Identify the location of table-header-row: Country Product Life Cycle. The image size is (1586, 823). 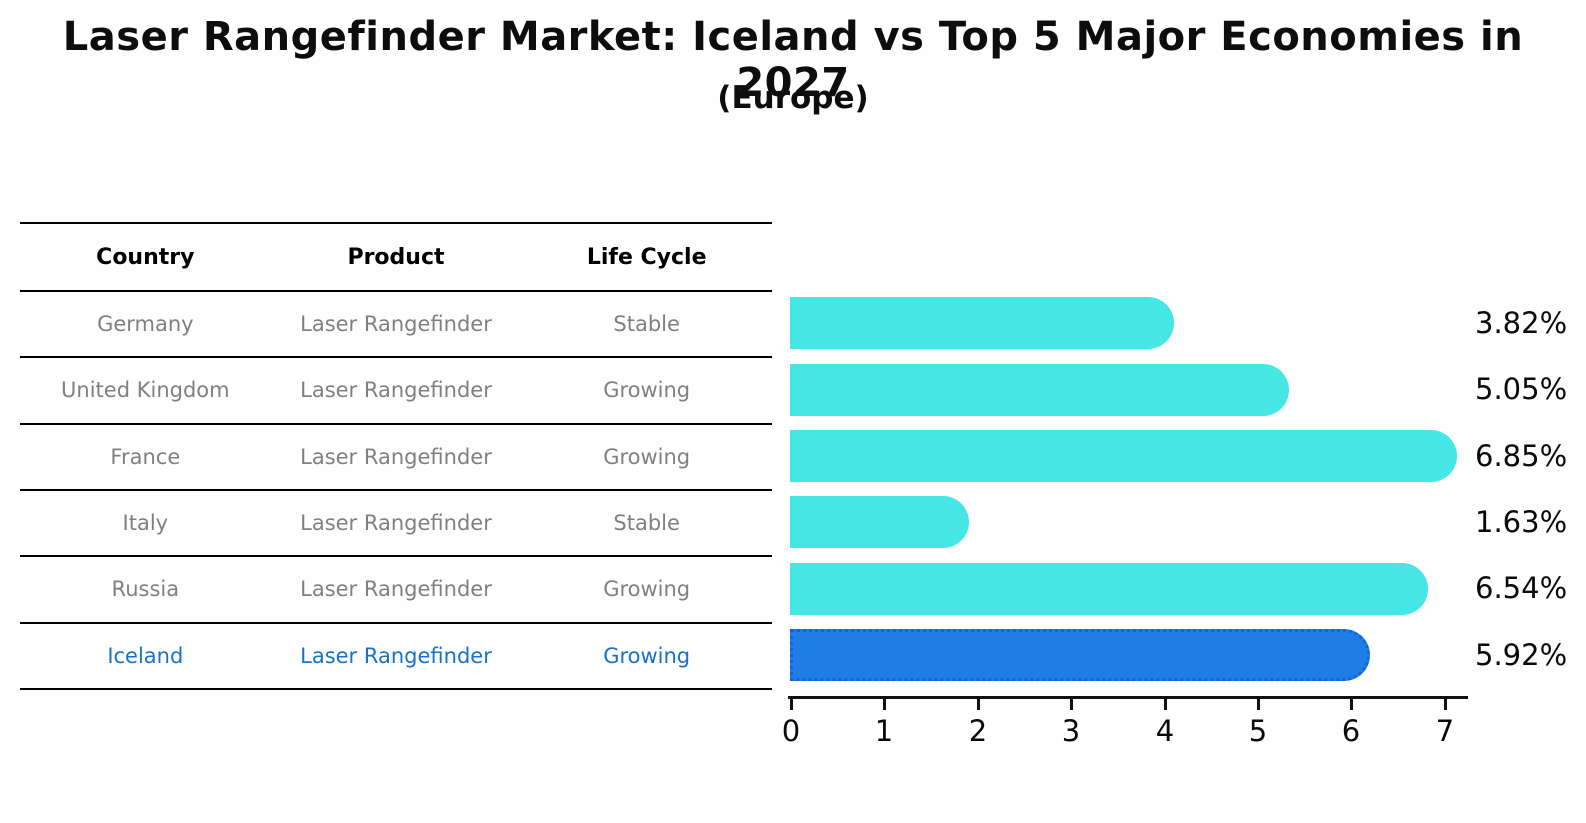
(396, 257).